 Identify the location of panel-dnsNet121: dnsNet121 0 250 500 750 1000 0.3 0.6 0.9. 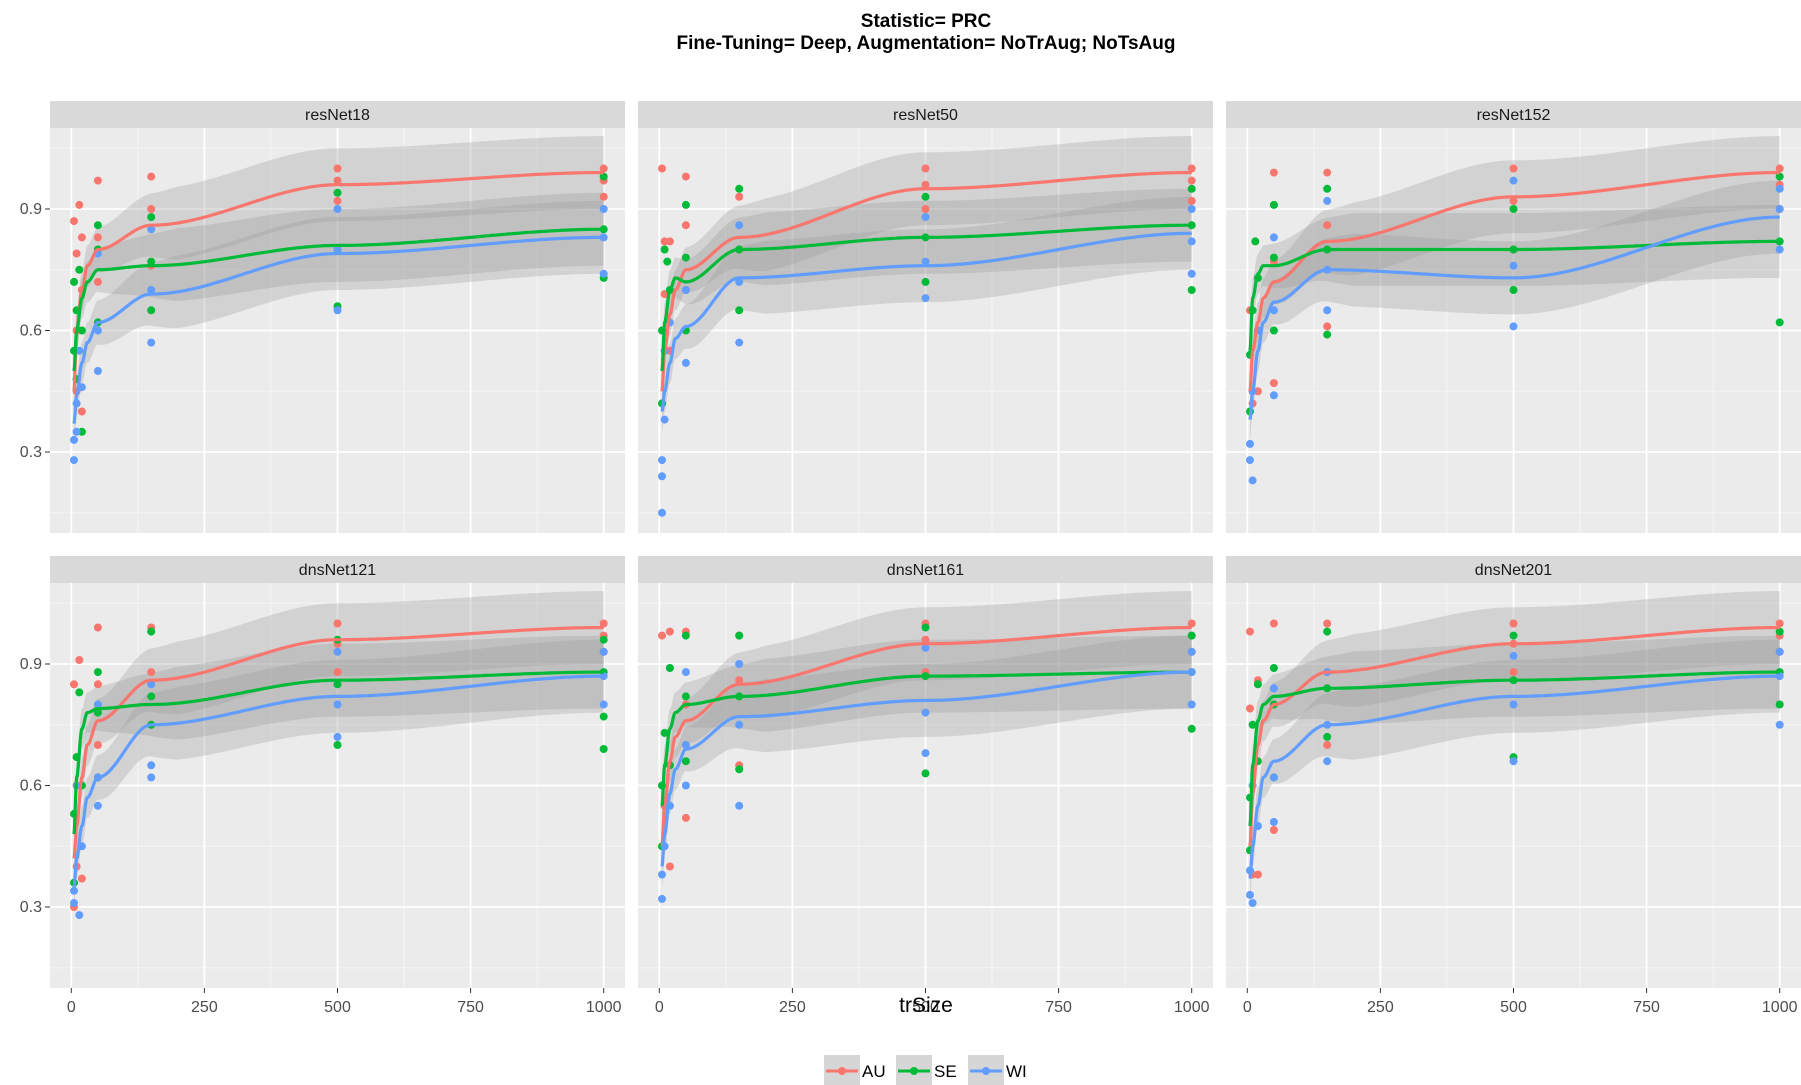
(322, 786).